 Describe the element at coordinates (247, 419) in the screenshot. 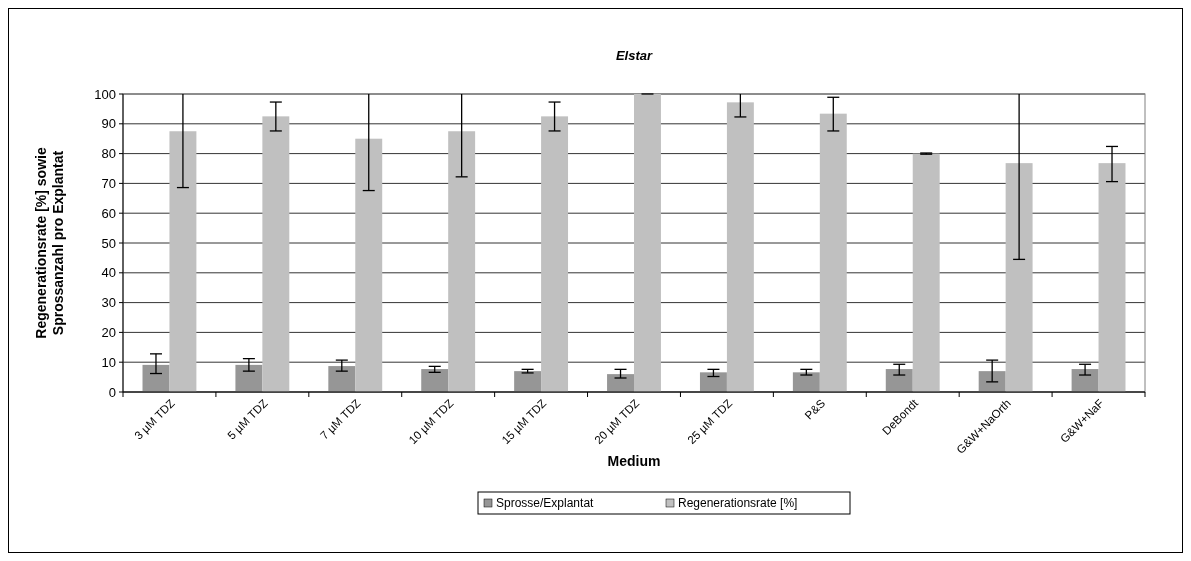

I see `x-tick-label: 5 µM TDZ` at that location.